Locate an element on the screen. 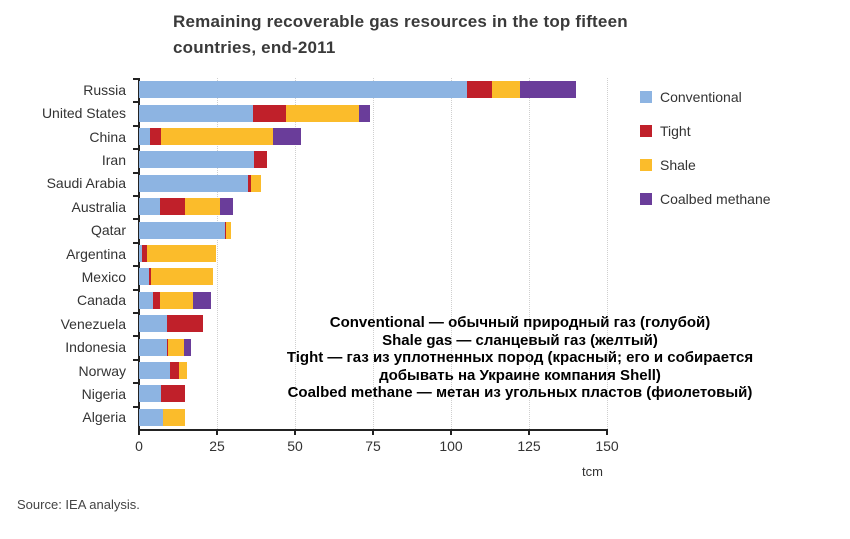  legend-item: Shale is located at coordinates (705, 165).